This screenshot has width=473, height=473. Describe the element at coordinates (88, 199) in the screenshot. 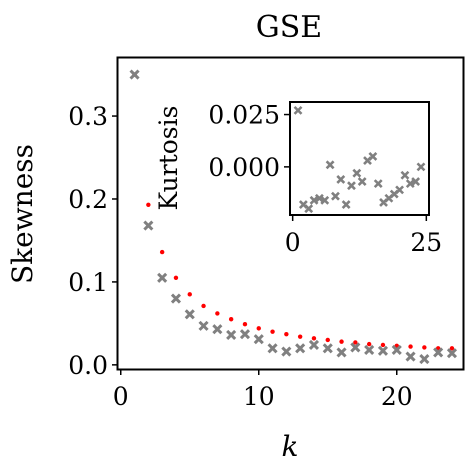

I see `y-tick-label: 0.2` at that location.